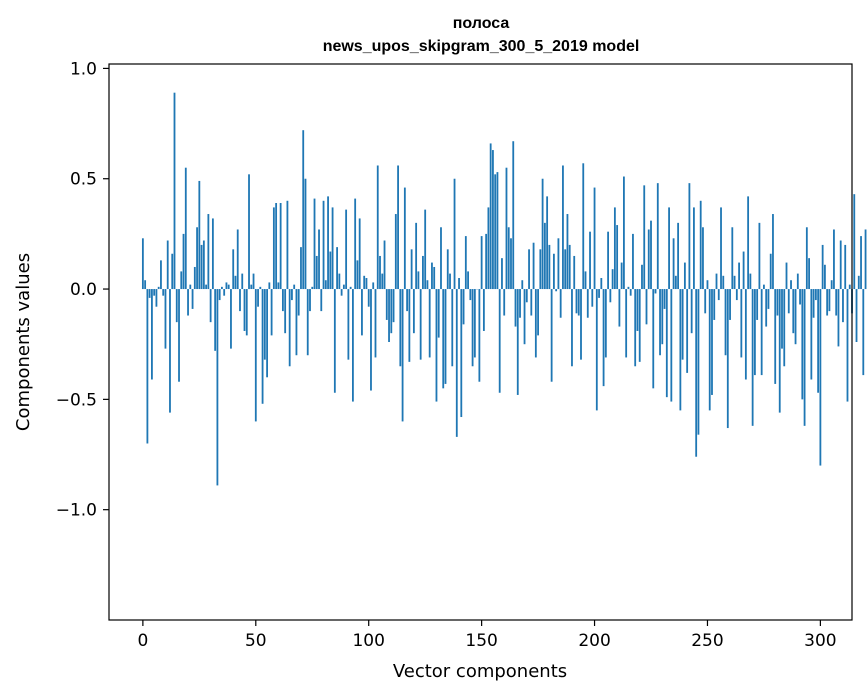  What do you see at coordinates (83, 180) in the screenshot?
I see `y-tick-label: 0.5` at bounding box center [83, 180].